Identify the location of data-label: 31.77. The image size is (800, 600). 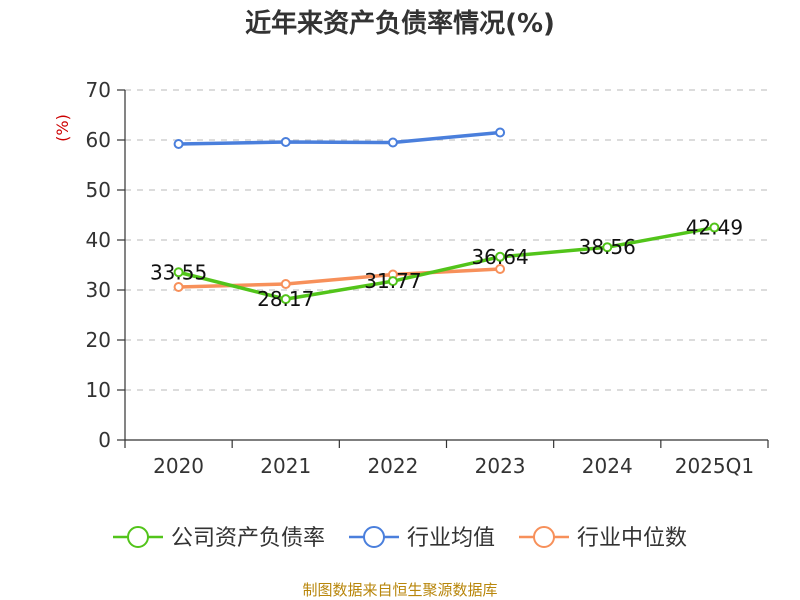
(392, 281).